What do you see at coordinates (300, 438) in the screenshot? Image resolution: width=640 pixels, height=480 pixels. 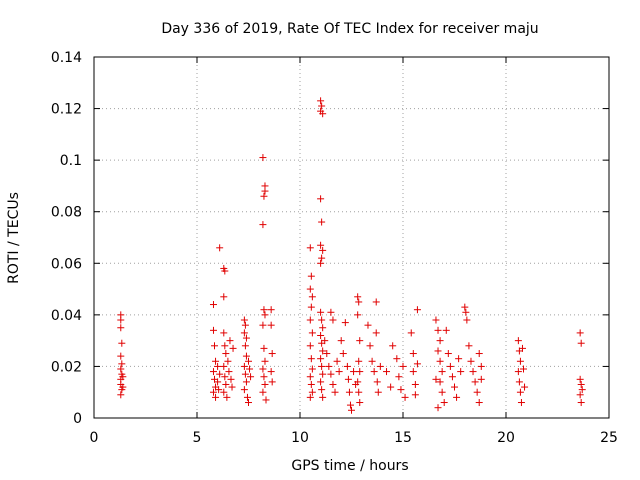 I see `x-tick-label: 10` at bounding box center [300, 438].